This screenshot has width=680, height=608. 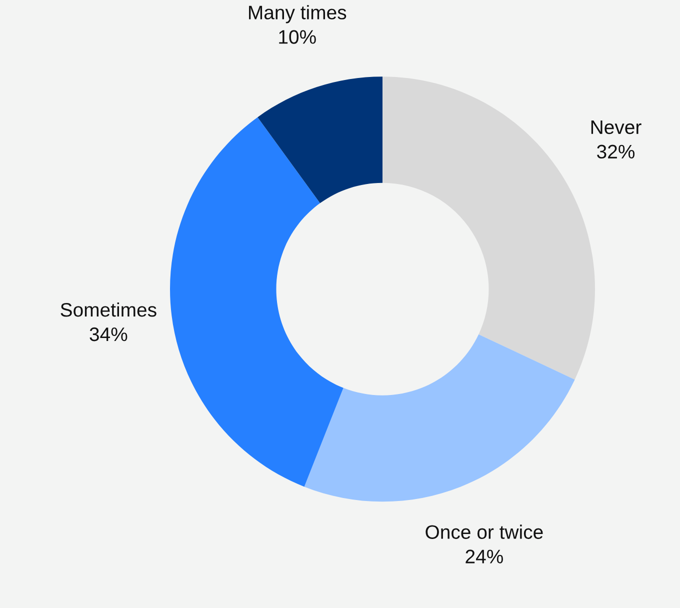 What do you see at coordinates (297, 37) in the screenshot?
I see `data-label: 10%` at bounding box center [297, 37].